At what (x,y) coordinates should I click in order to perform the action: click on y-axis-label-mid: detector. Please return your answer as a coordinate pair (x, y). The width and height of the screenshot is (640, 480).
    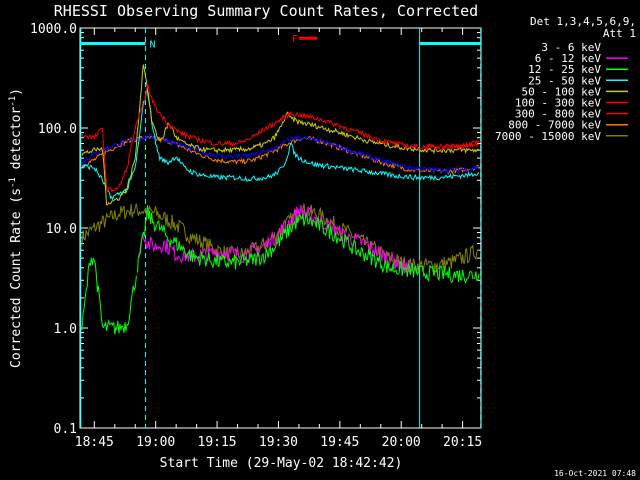
    Looking at the image, I should click on (16, 142).